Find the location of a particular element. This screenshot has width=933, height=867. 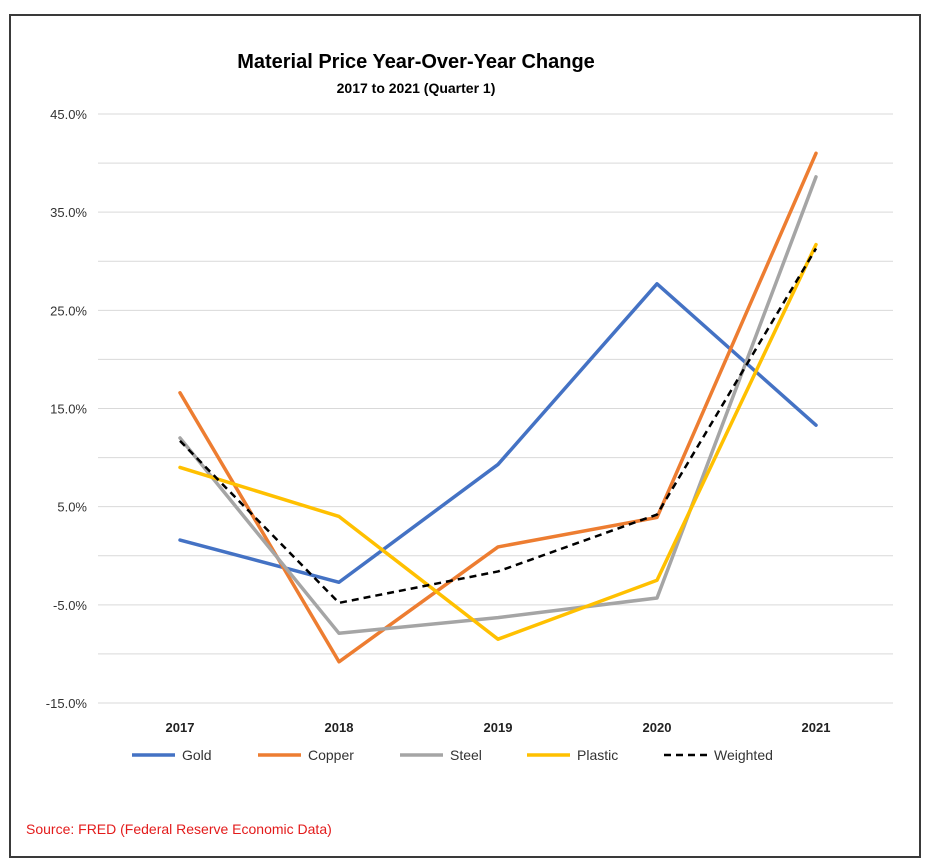

x-tick-label: 2021 is located at coordinates (816, 727).